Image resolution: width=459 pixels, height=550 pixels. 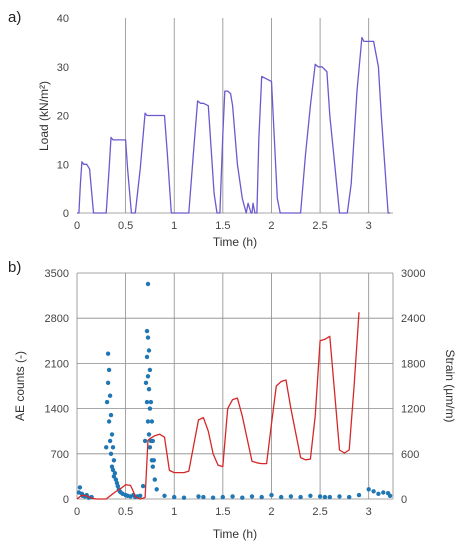 What do you see at coordinates (413, 364) in the screenshot?
I see `y2-tick-label: 1800` at bounding box center [413, 364].